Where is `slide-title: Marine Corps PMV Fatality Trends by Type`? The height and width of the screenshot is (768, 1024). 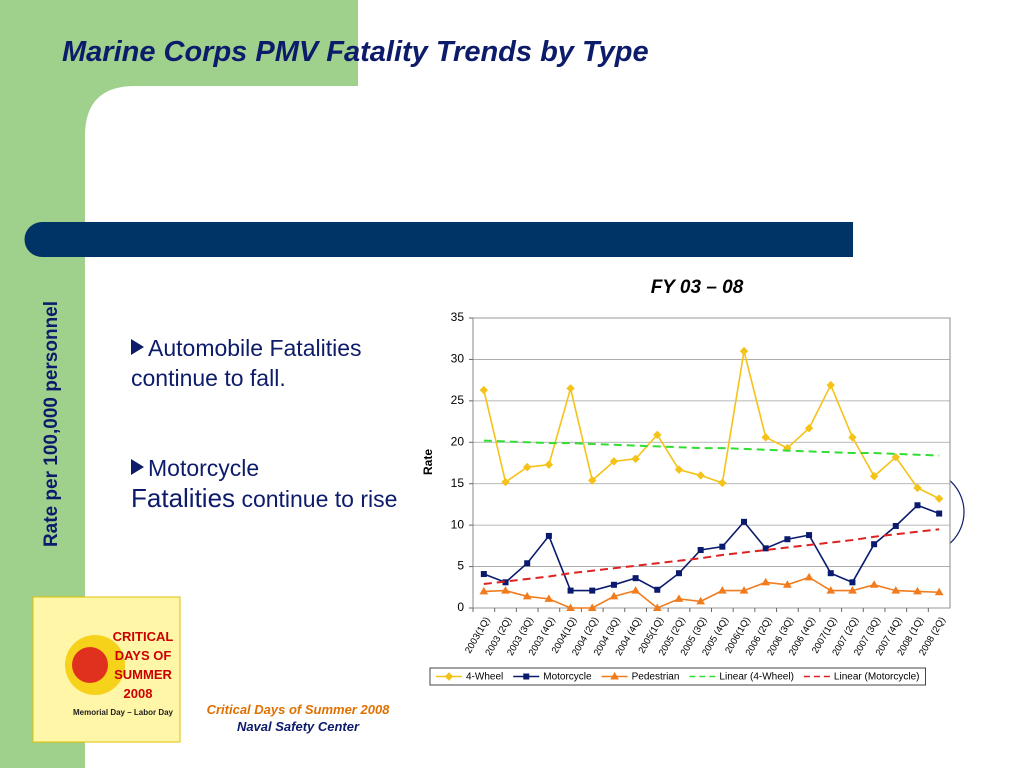
slide-title: Marine Corps PMV Fatality Trends by Type is located at coordinates (355, 52).